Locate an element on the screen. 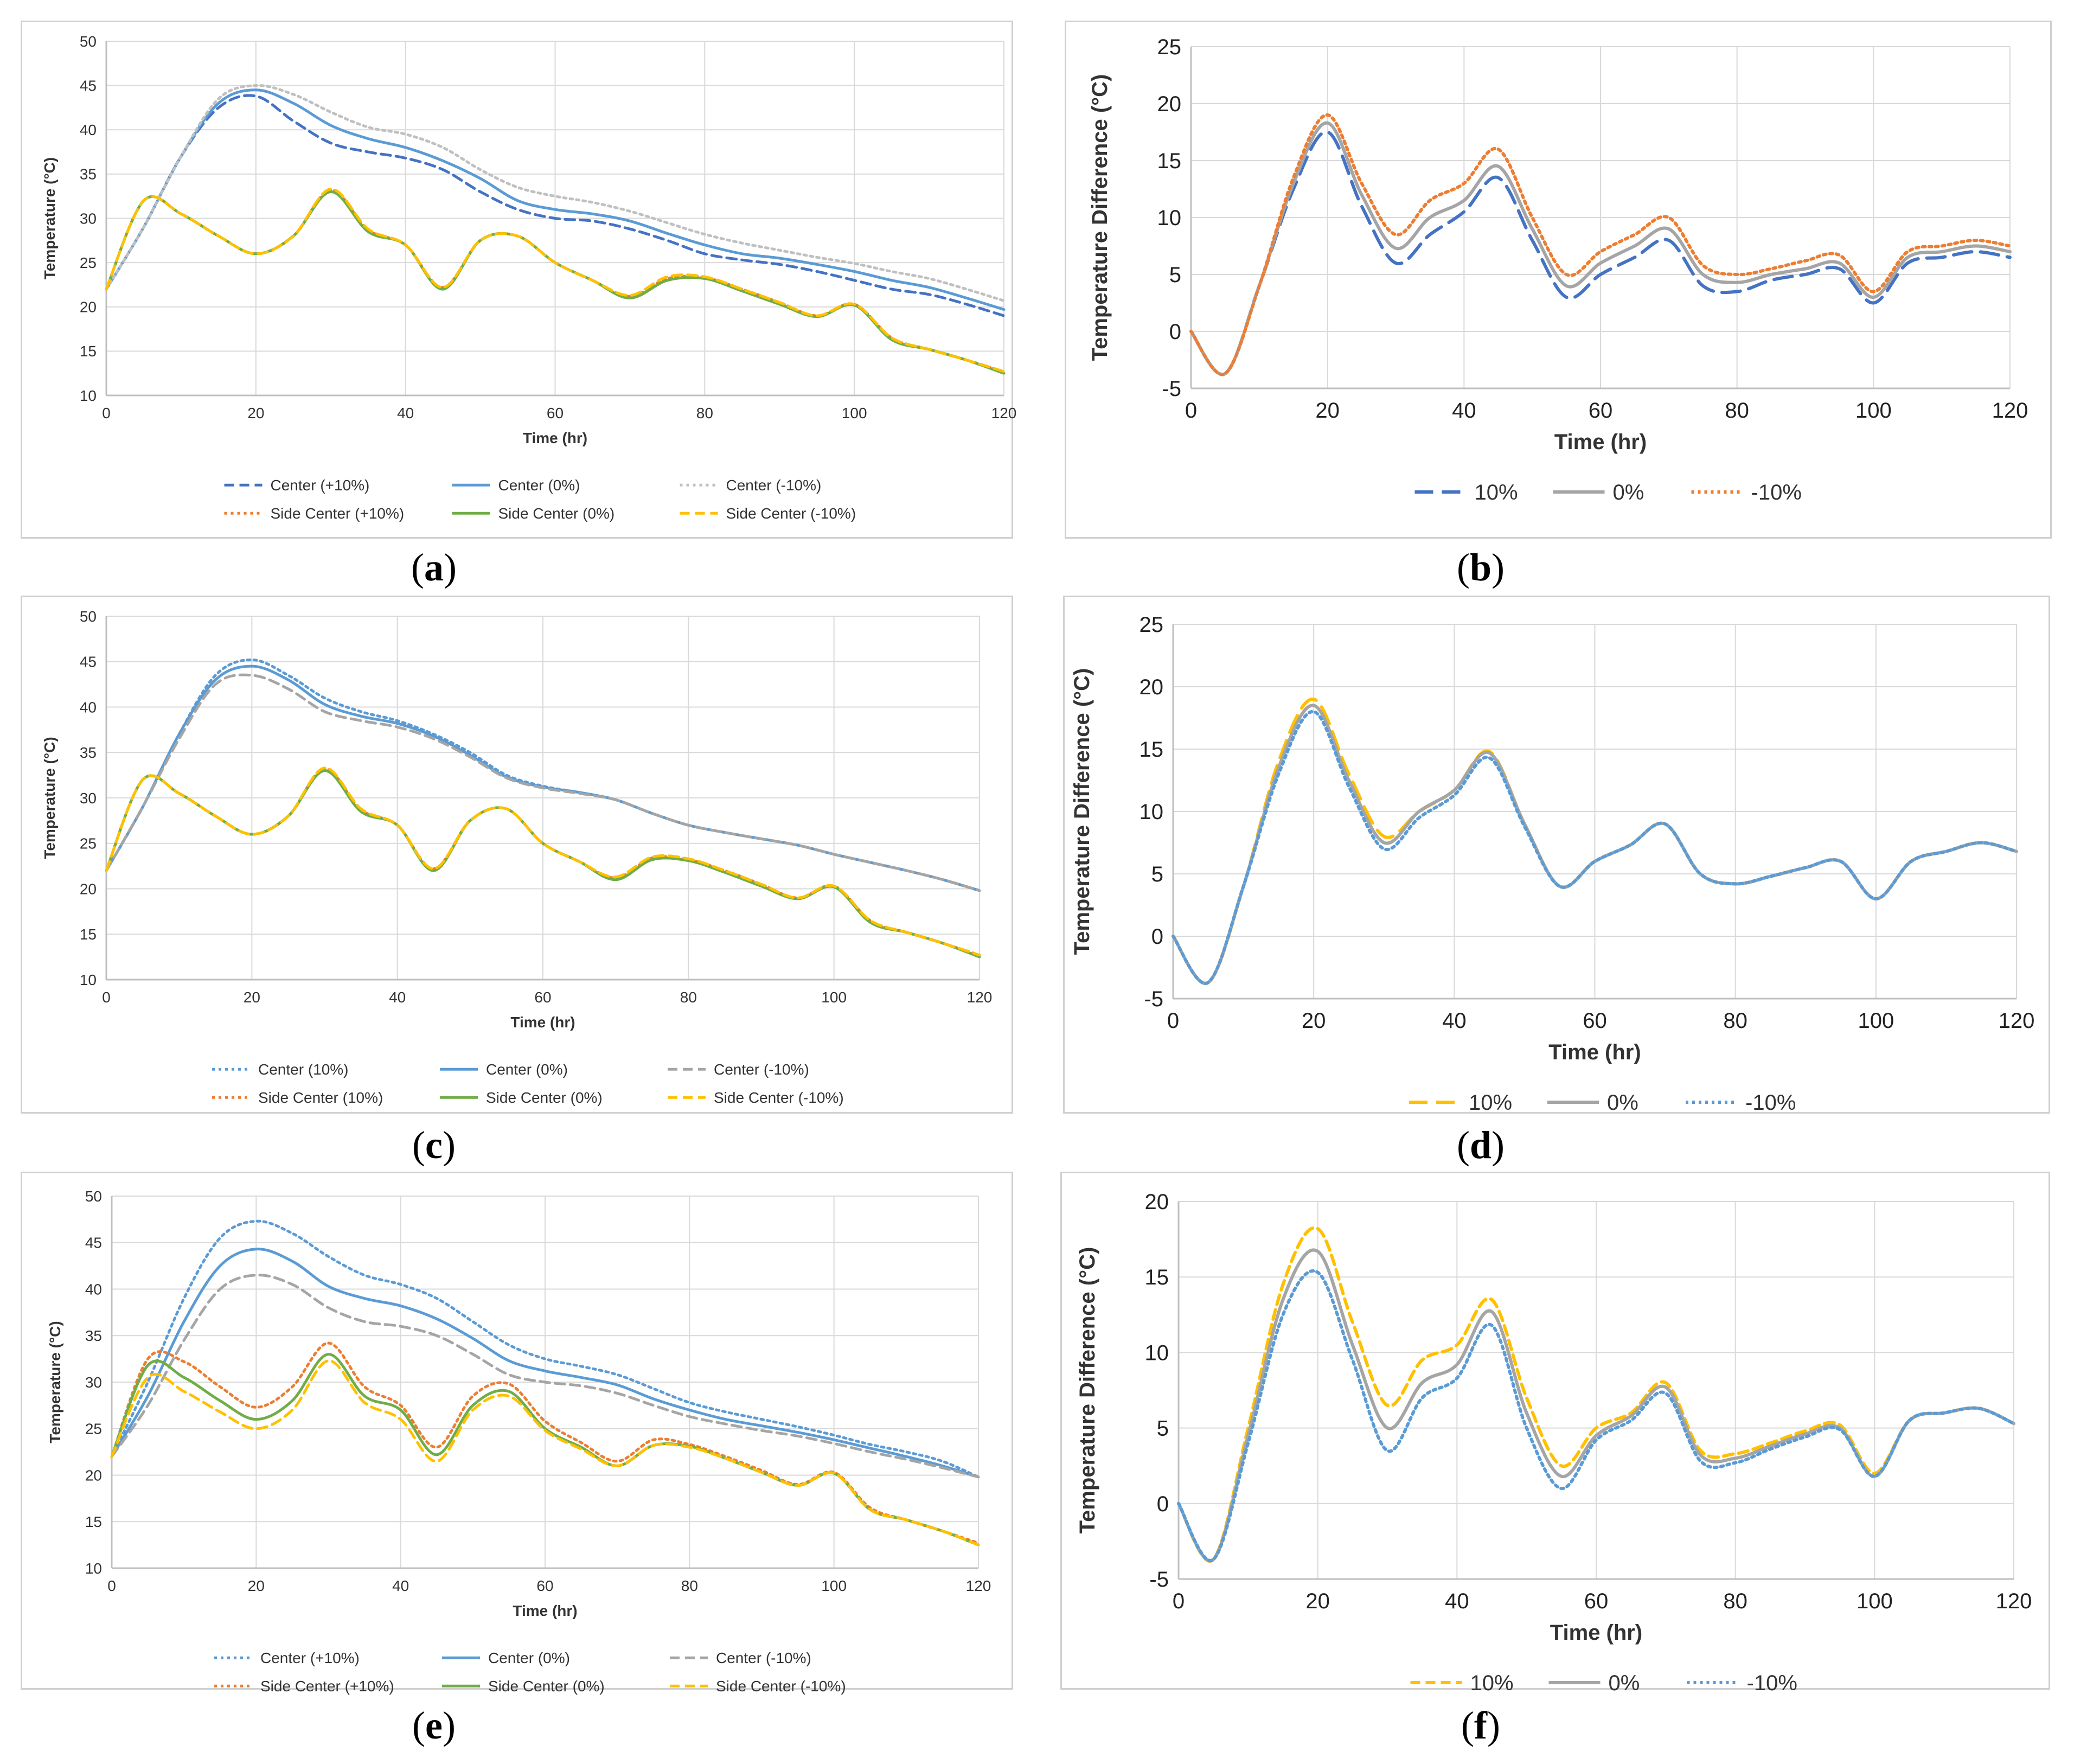 The height and width of the screenshot is (1764, 2074). legend-item-c_m: Center (-10%) is located at coordinates (751, 485).